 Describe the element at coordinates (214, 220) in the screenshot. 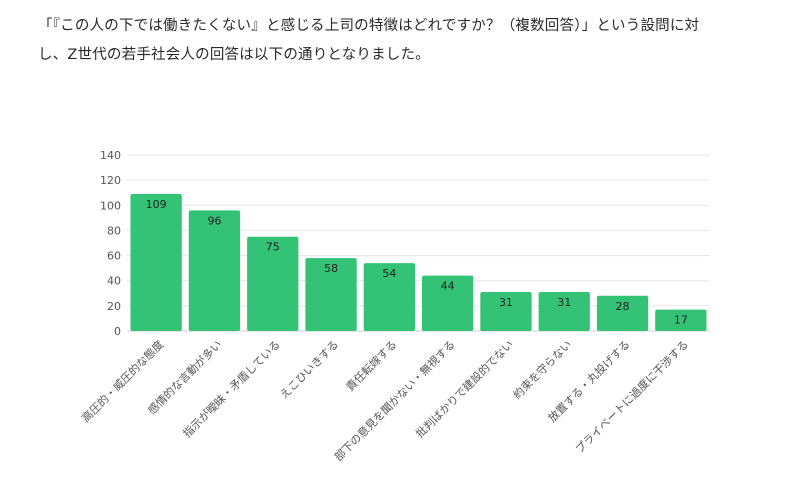

I see `bar-value-label: 96` at that location.